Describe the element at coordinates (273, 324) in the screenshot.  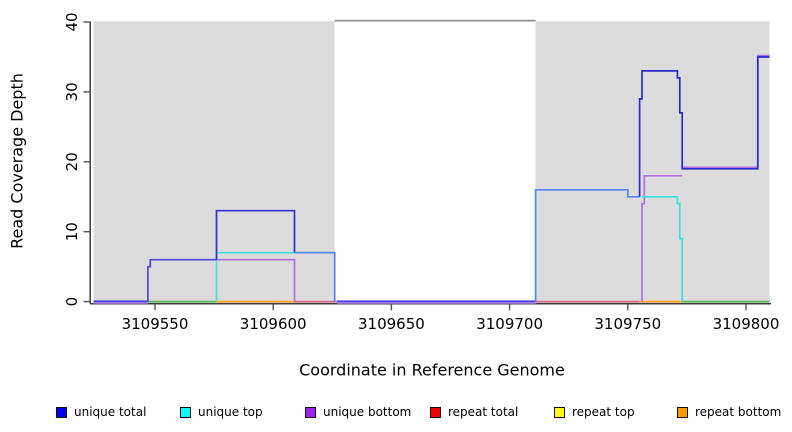
I see `x-tick-label: 3109600` at that location.